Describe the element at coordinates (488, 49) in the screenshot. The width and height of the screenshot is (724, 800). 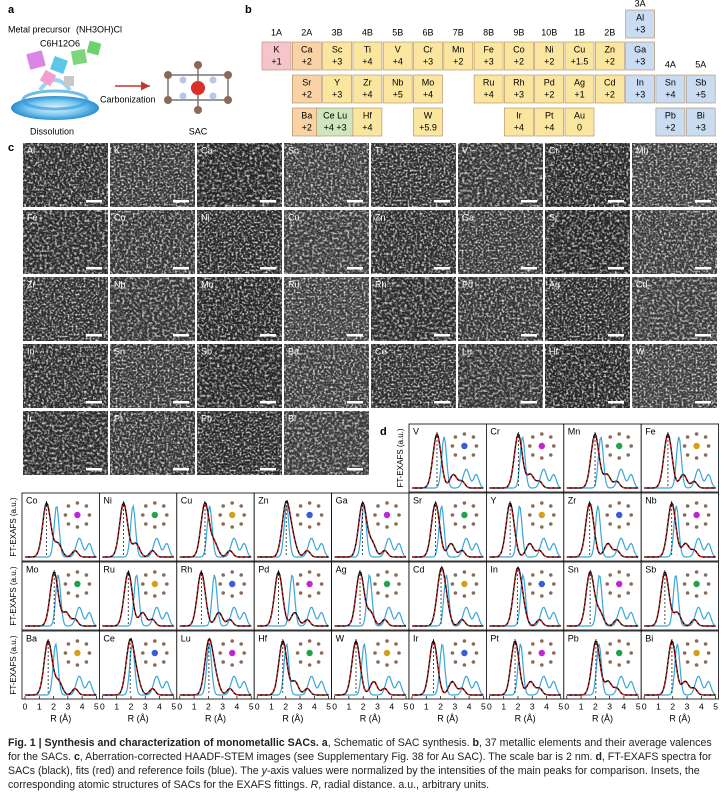
I see `element-symbol: Fe` at that location.